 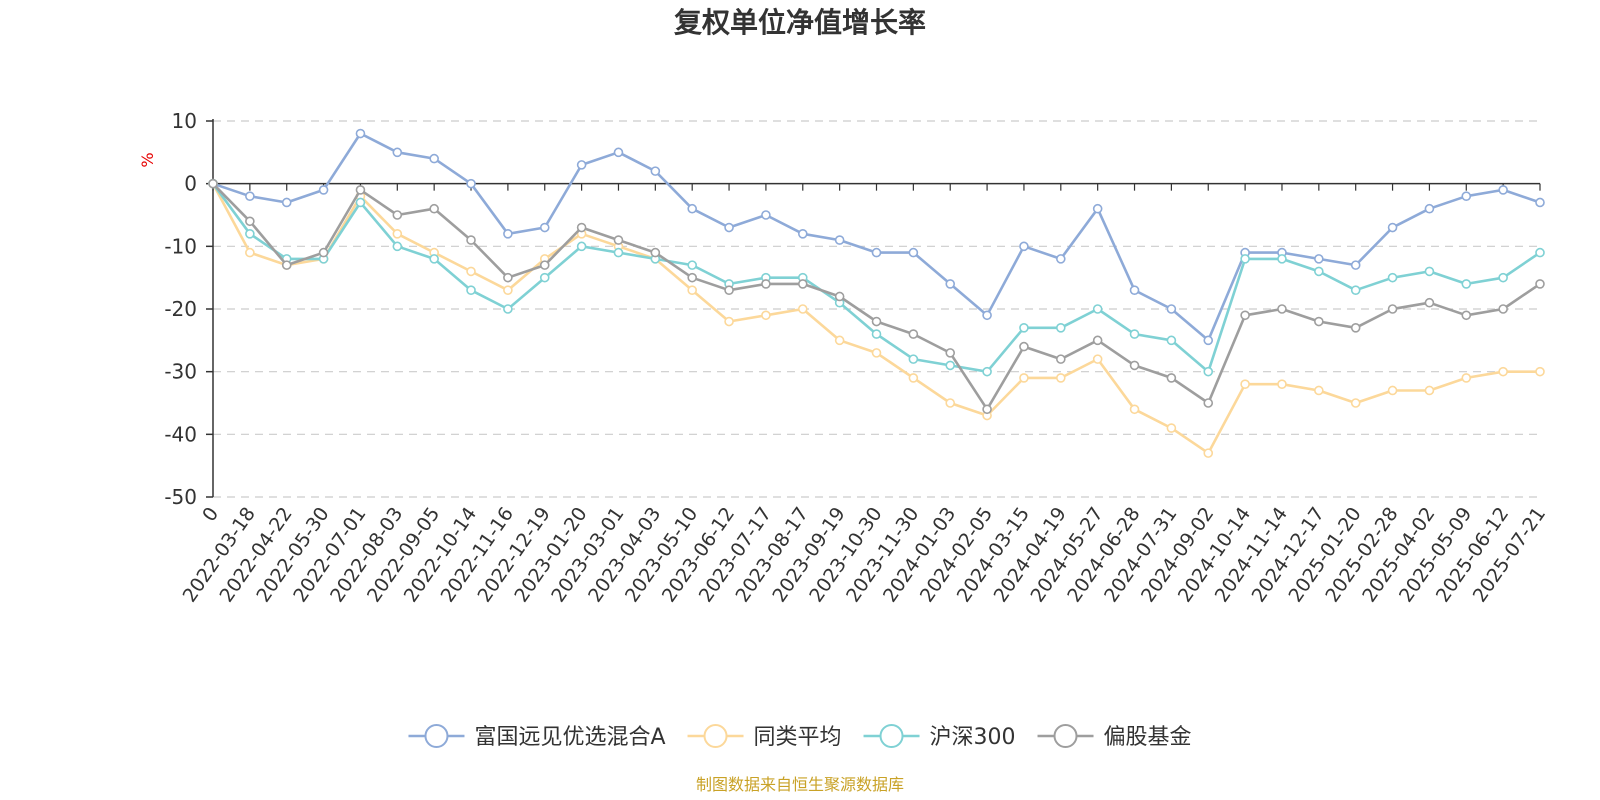 I want to click on y-axis-unit: %, so click(x=147, y=159).